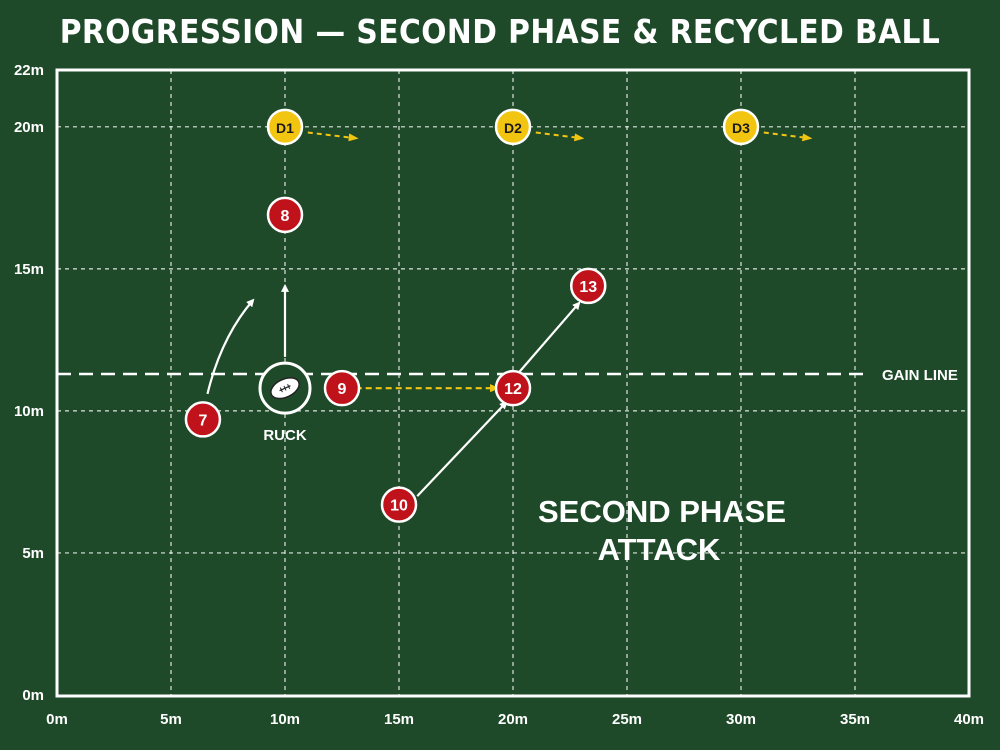 The width and height of the screenshot is (1000, 750). What do you see at coordinates (741, 719) in the screenshot?
I see `x-tick-label: 30m` at bounding box center [741, 719].